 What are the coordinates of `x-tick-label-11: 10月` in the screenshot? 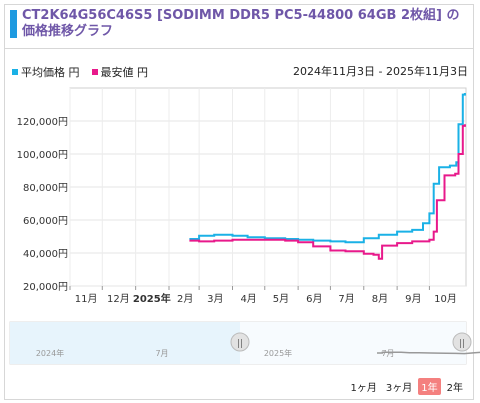 It's located at (445, 299).